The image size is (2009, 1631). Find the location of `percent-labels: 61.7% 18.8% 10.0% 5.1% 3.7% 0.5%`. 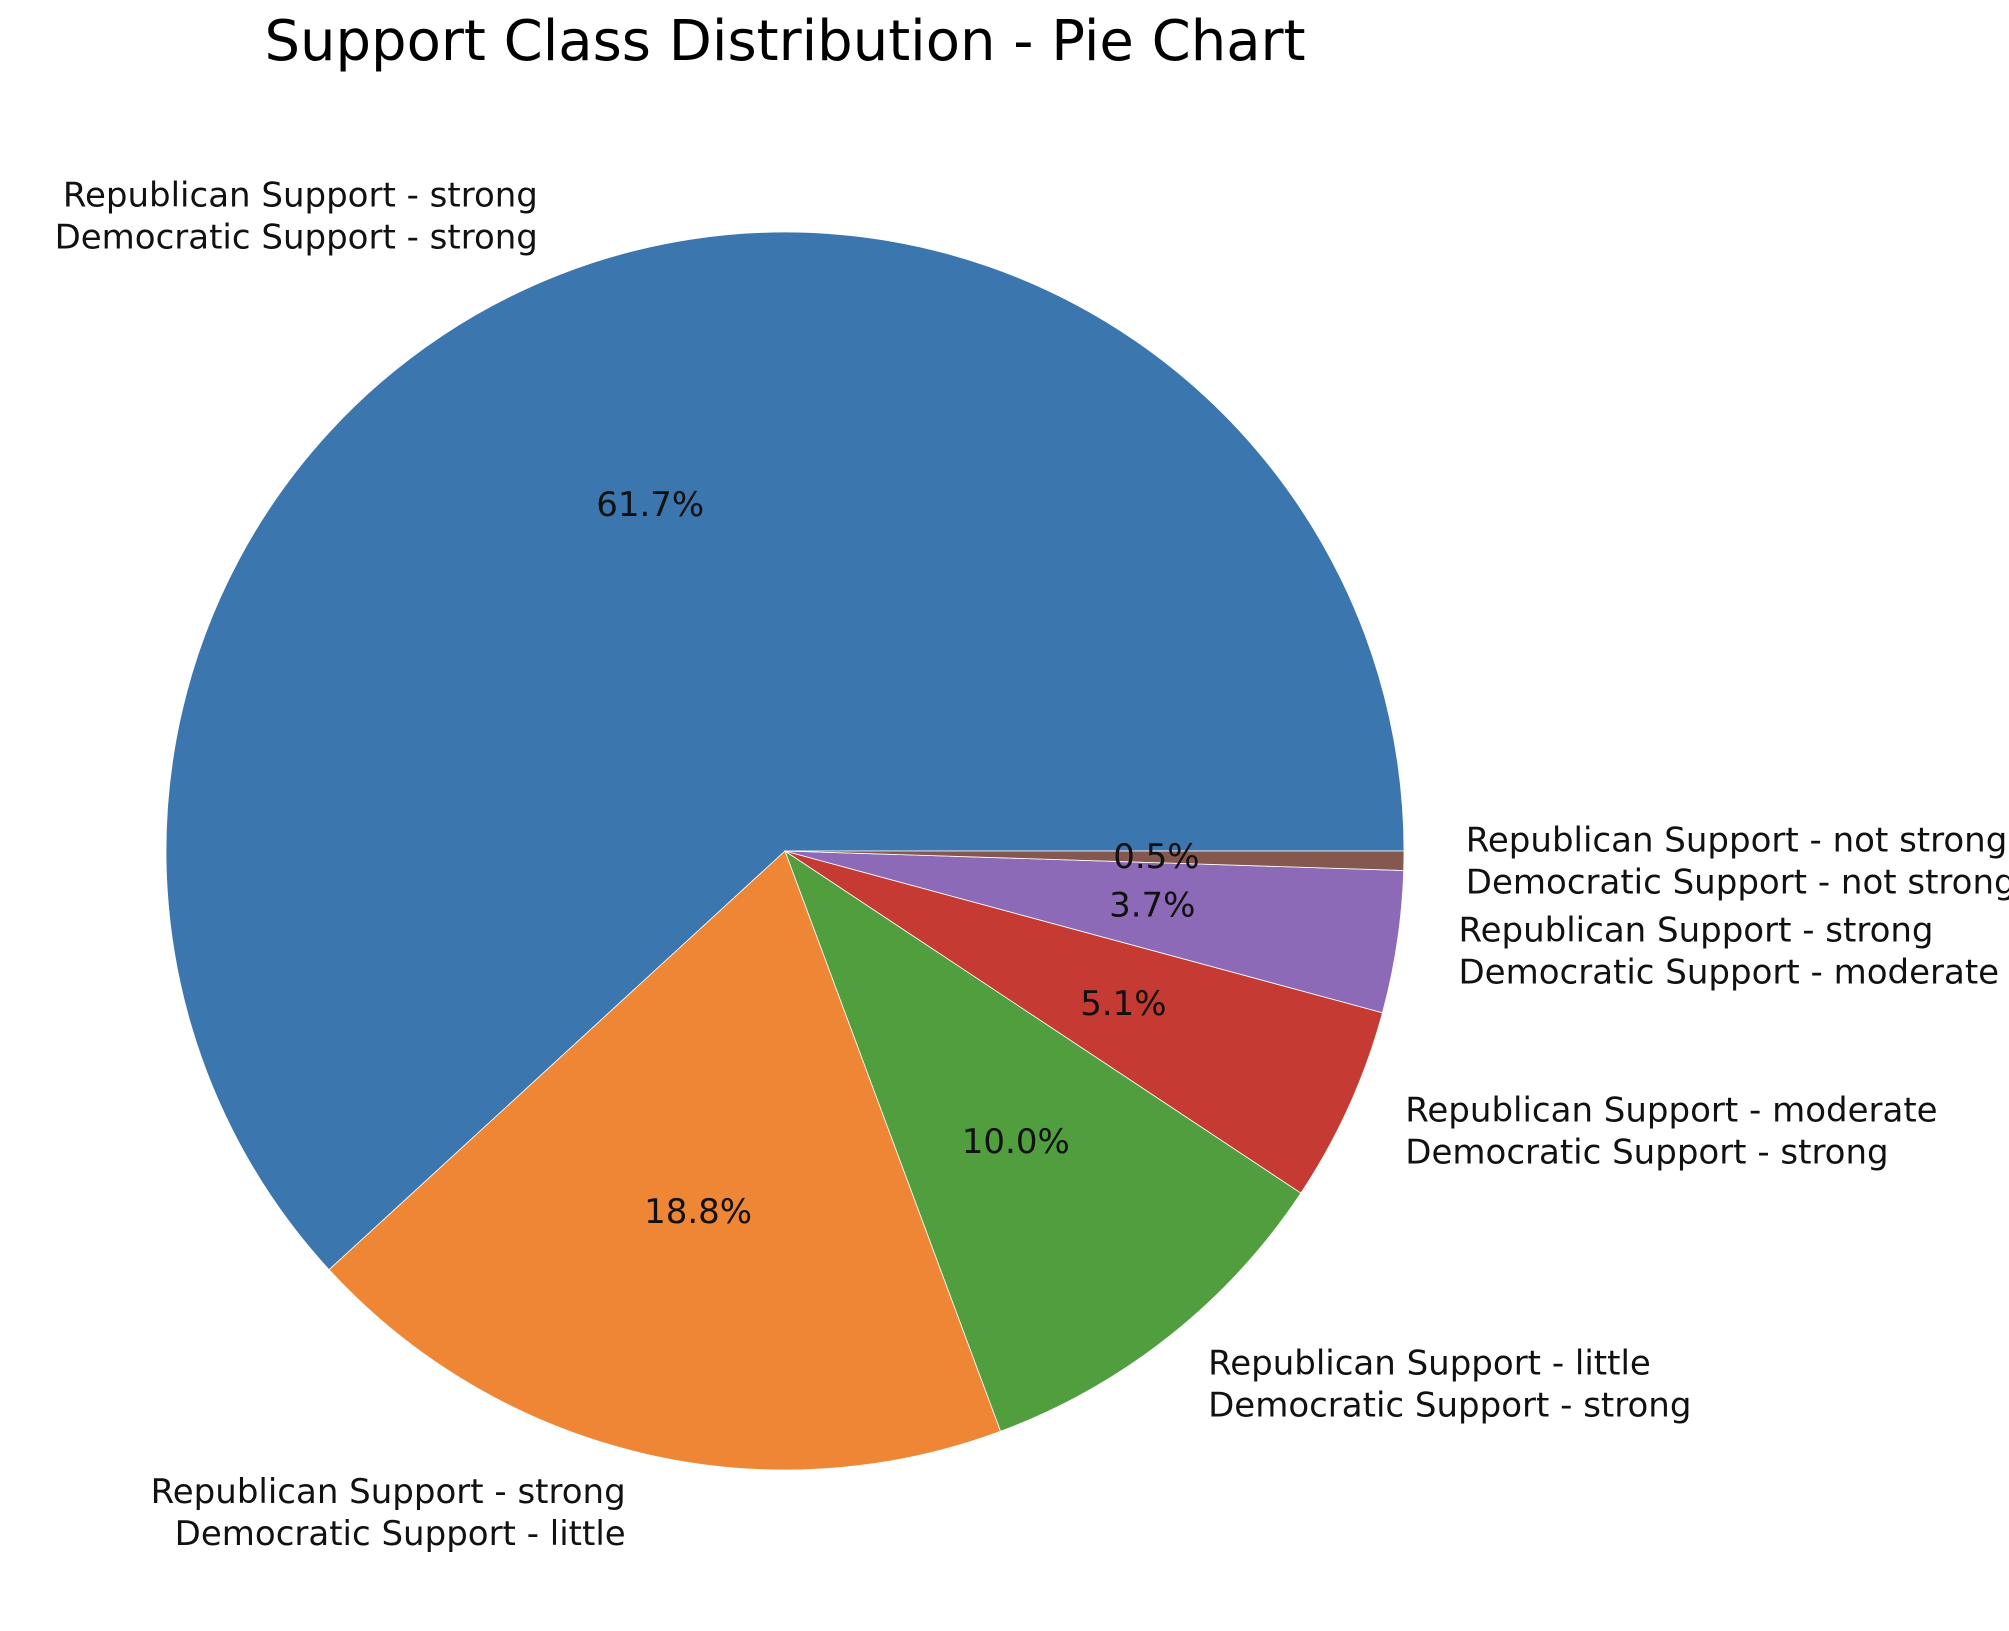

percent-labels: 61.7% 18.8% 10.0% 5.1% 3.7% 0.5% is located at coordinates (897, 858).